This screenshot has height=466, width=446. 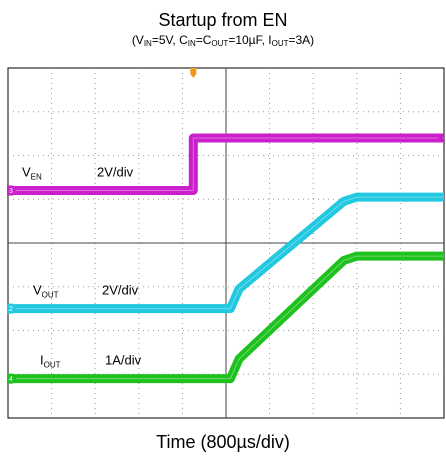 I want to click on channel-marker-number: 3, so click(x=11, y=191).